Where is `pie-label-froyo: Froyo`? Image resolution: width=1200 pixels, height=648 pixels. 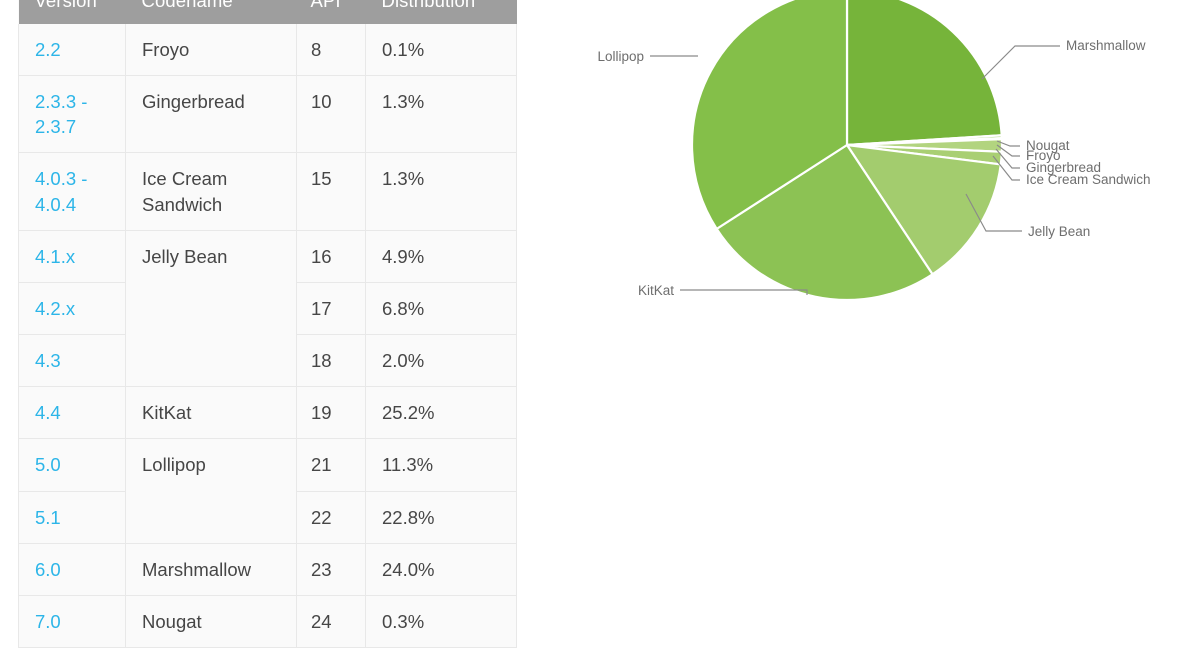 pie-label-froyo: Froyo is located at coordinates (1043, 155).